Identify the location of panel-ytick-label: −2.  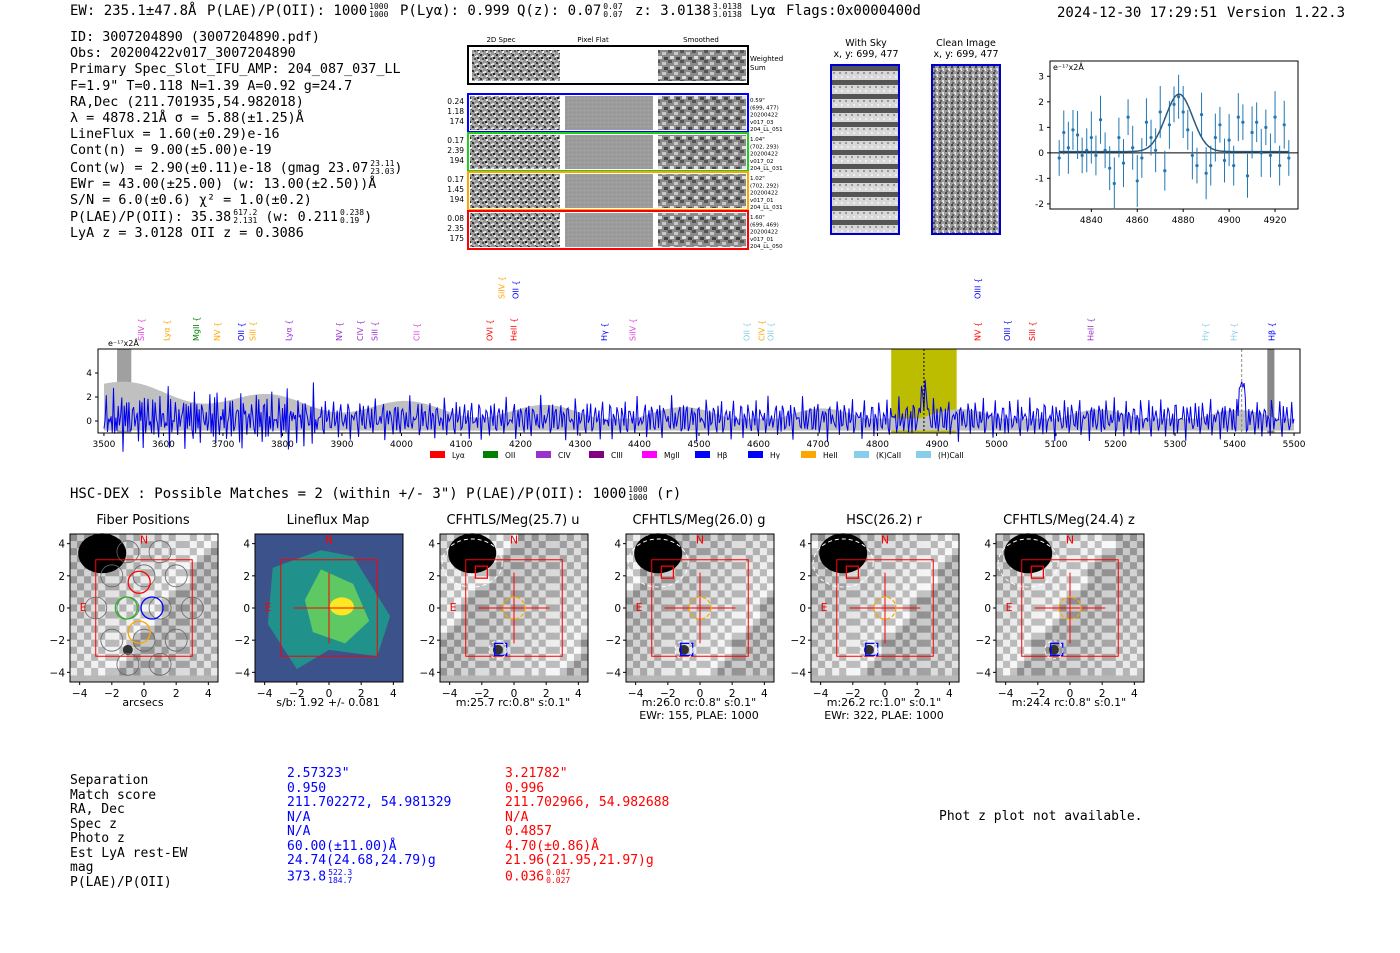
(983, 641).